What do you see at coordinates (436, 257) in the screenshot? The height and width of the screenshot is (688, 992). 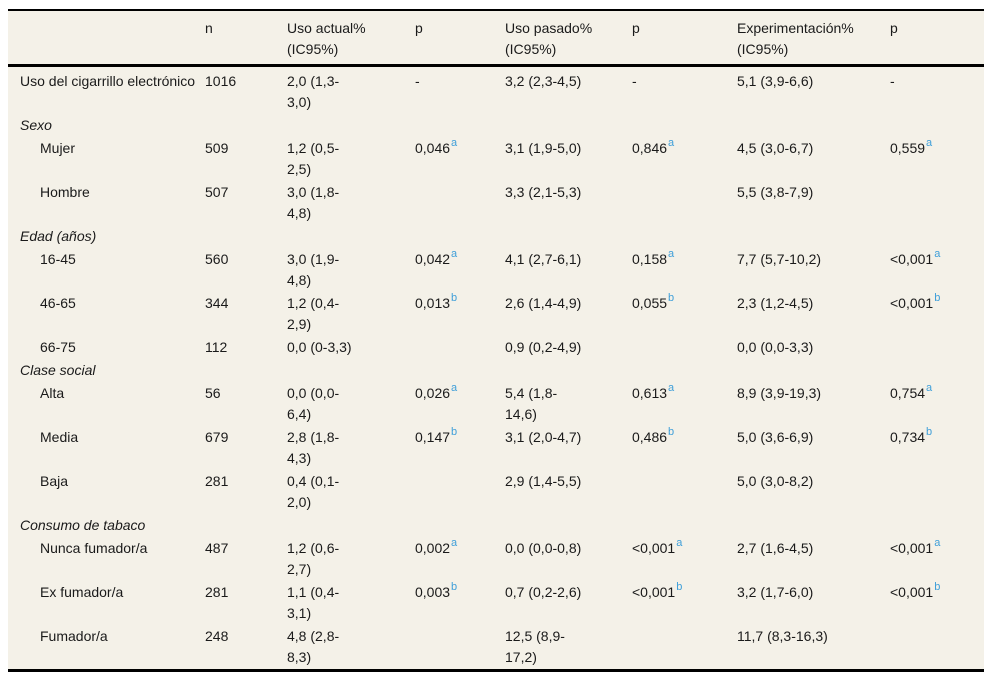 I see `cell-p-actual: 0,042a` at bounding box center [436, 257].